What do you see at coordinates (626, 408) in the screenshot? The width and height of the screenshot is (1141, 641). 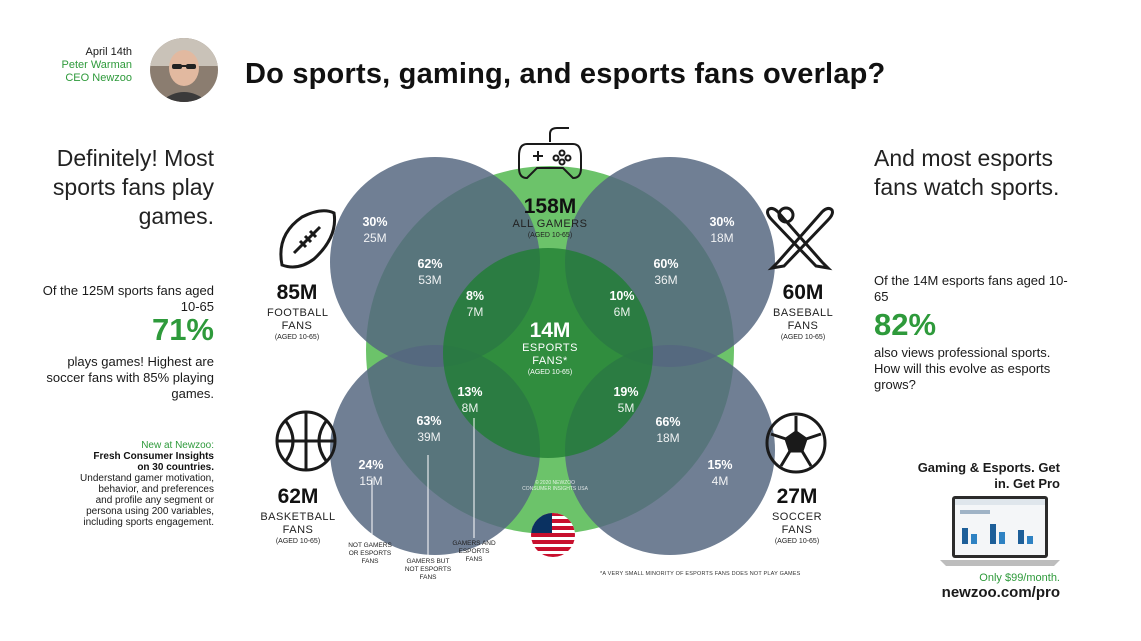 I see `stat-count: 5M` at bounding box center [626, 408].